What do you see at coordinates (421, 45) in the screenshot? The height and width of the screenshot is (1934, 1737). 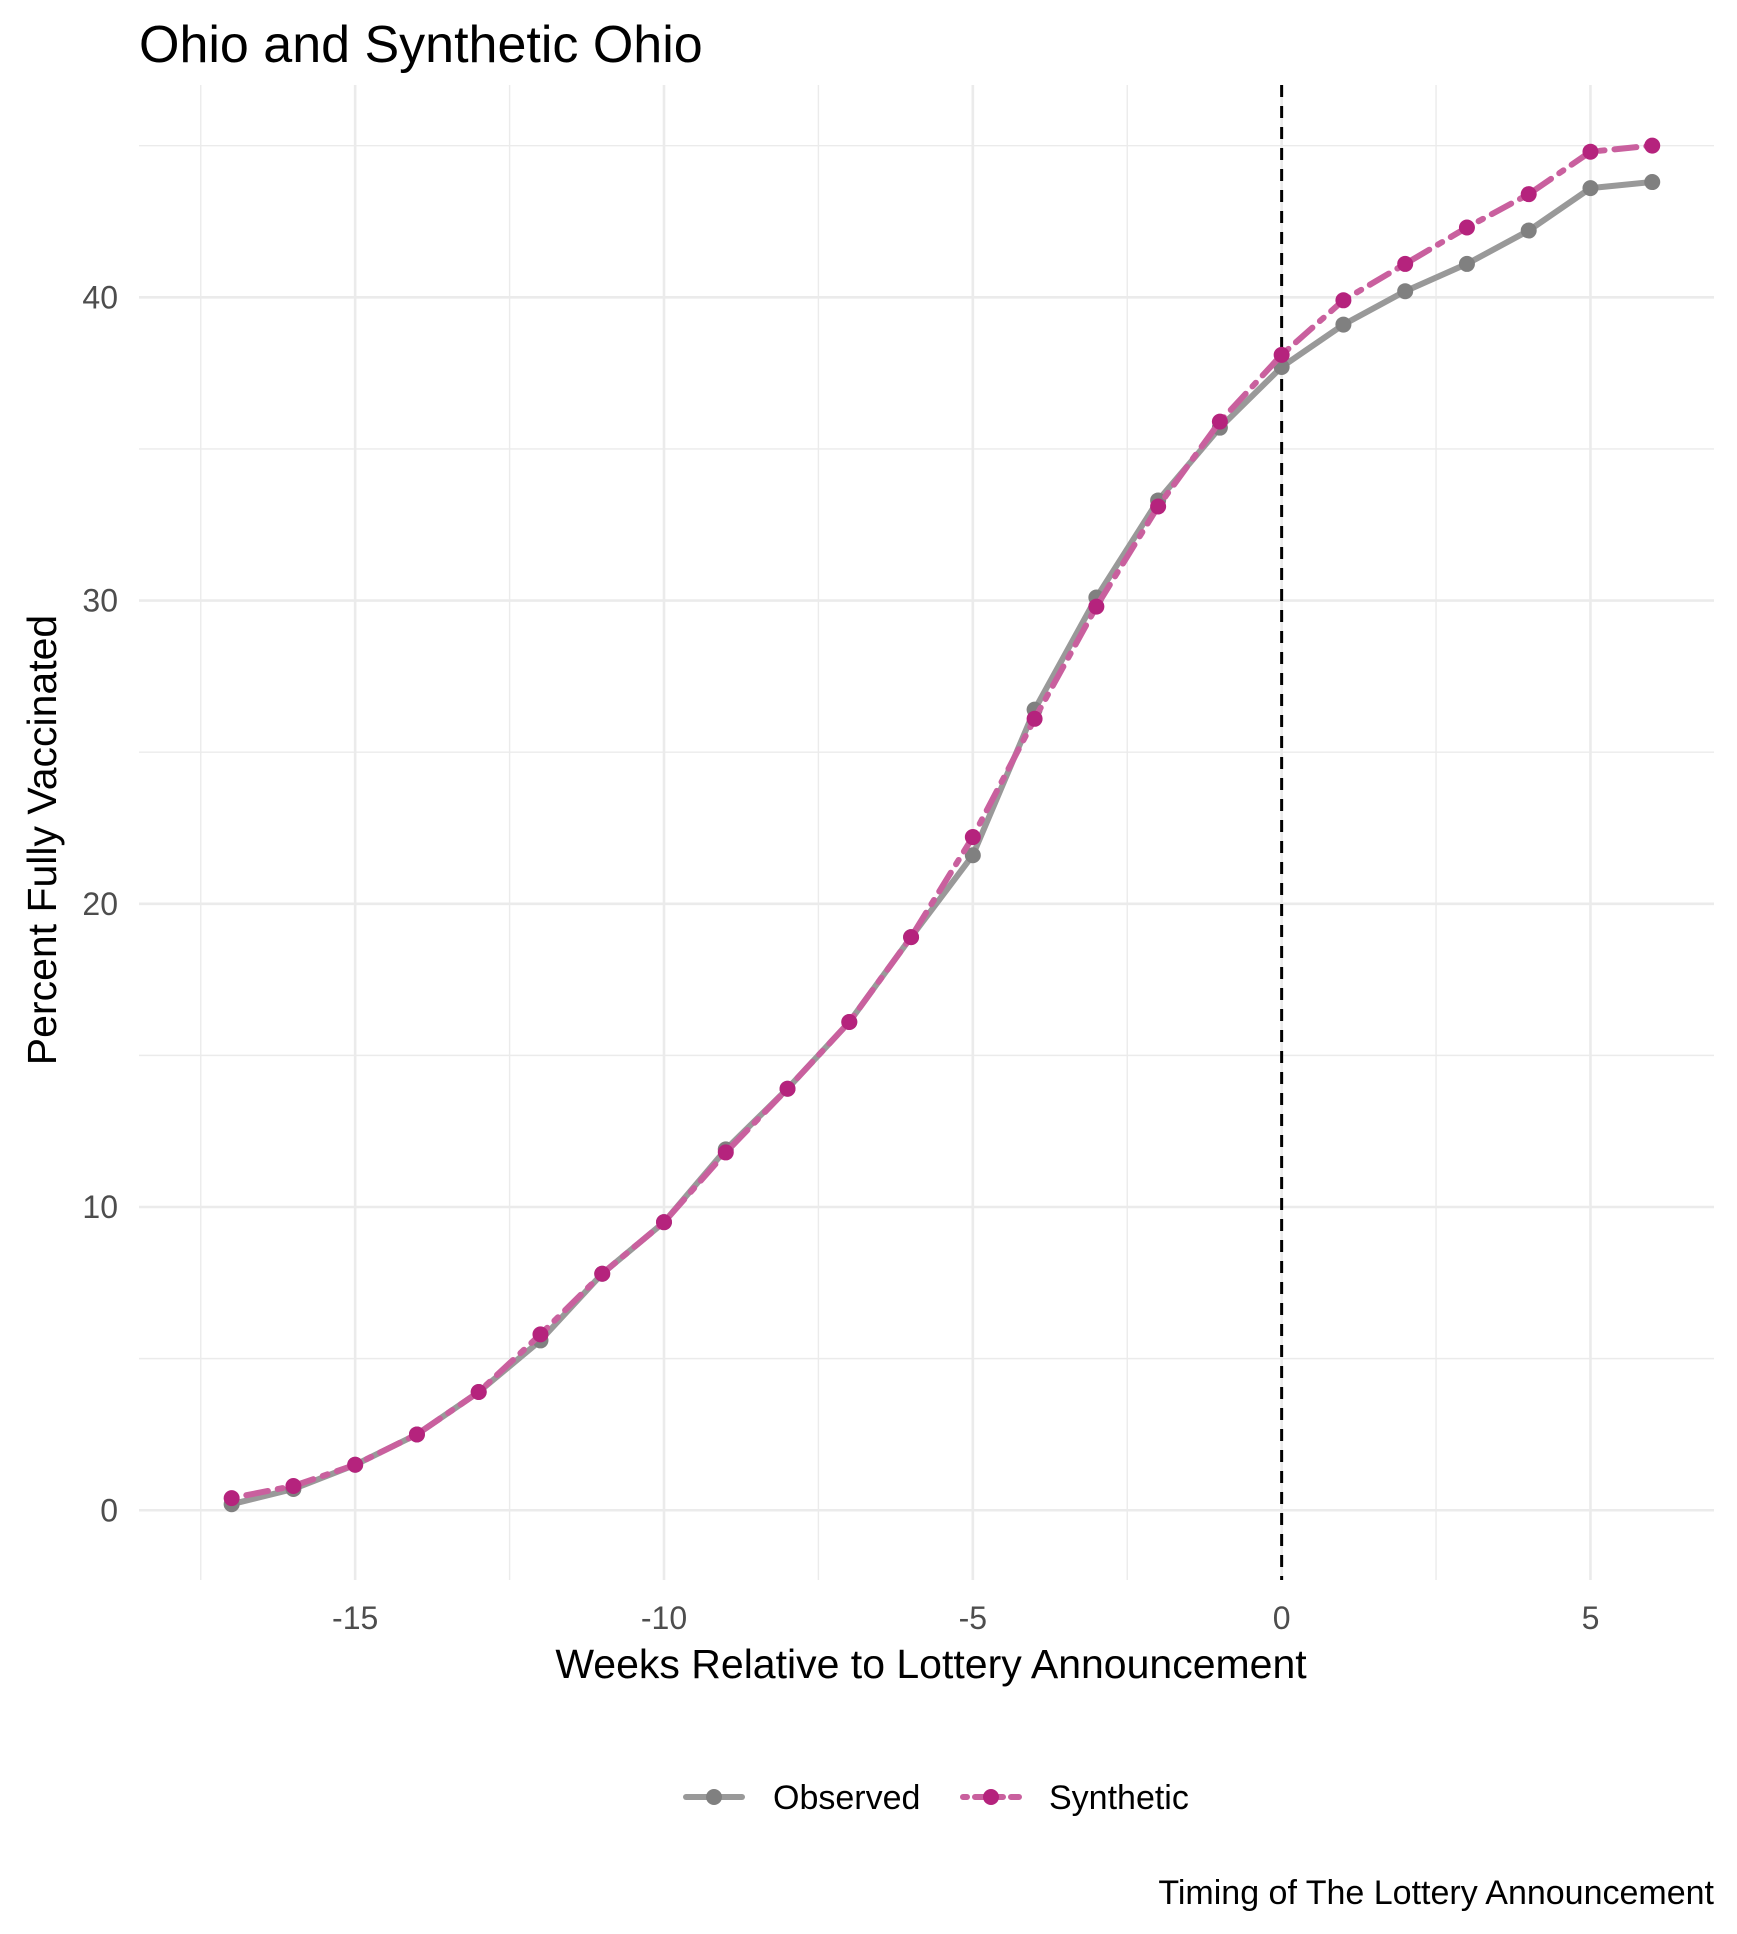 I see `chart-title: Ohio and Synthetic Ohio` at bounding box center [421, 45].